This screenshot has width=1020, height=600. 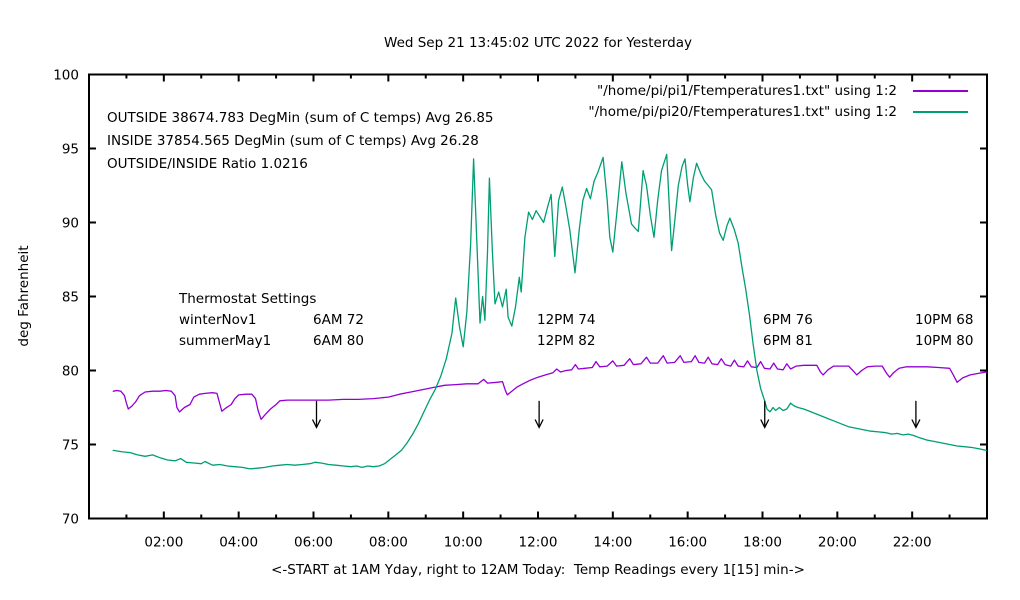 What do you see at coordinates (70, 298) in the screenshot?
I see `y-tick-label: 85` at bounding box center [70, 298].